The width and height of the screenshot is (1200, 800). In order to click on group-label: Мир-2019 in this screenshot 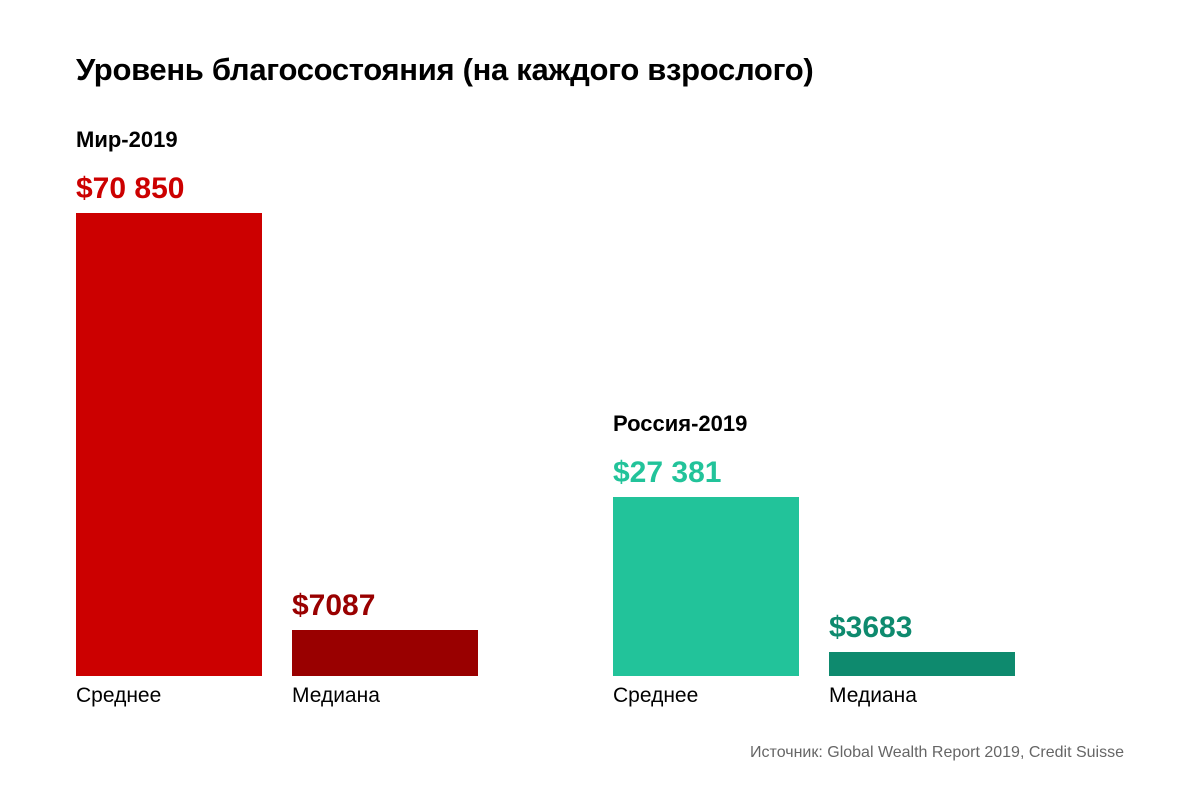, I will do `click(127, 139)`.